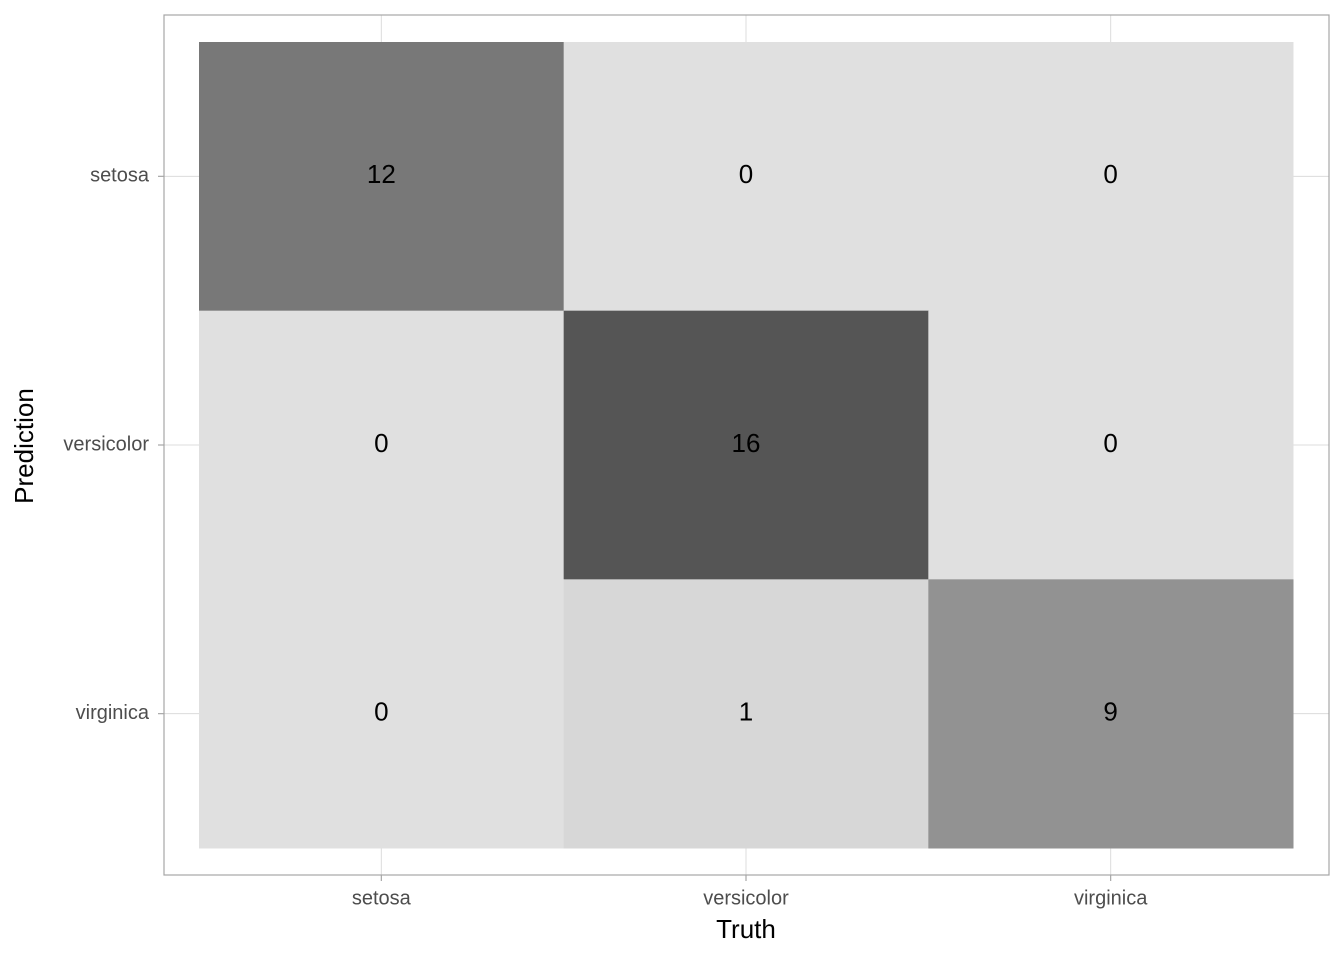 The image size is (1344, 965). I want to click on x-tick-label: versicolor, so click(746, 898).